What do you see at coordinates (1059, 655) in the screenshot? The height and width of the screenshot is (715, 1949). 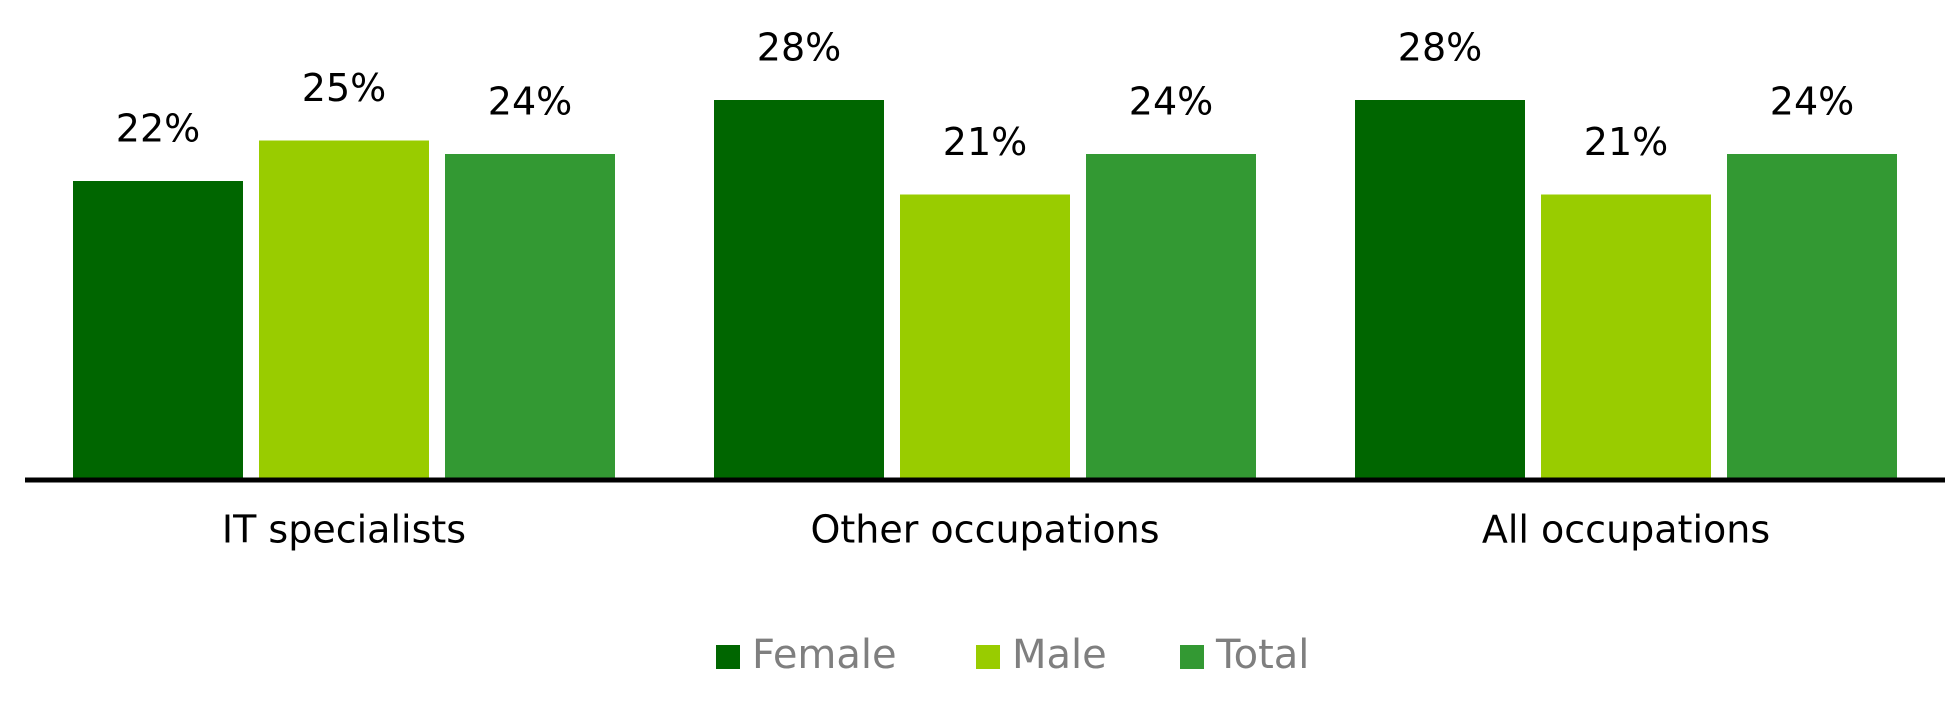 I see `legend-label: Male` at bounding box center [1059, 655].